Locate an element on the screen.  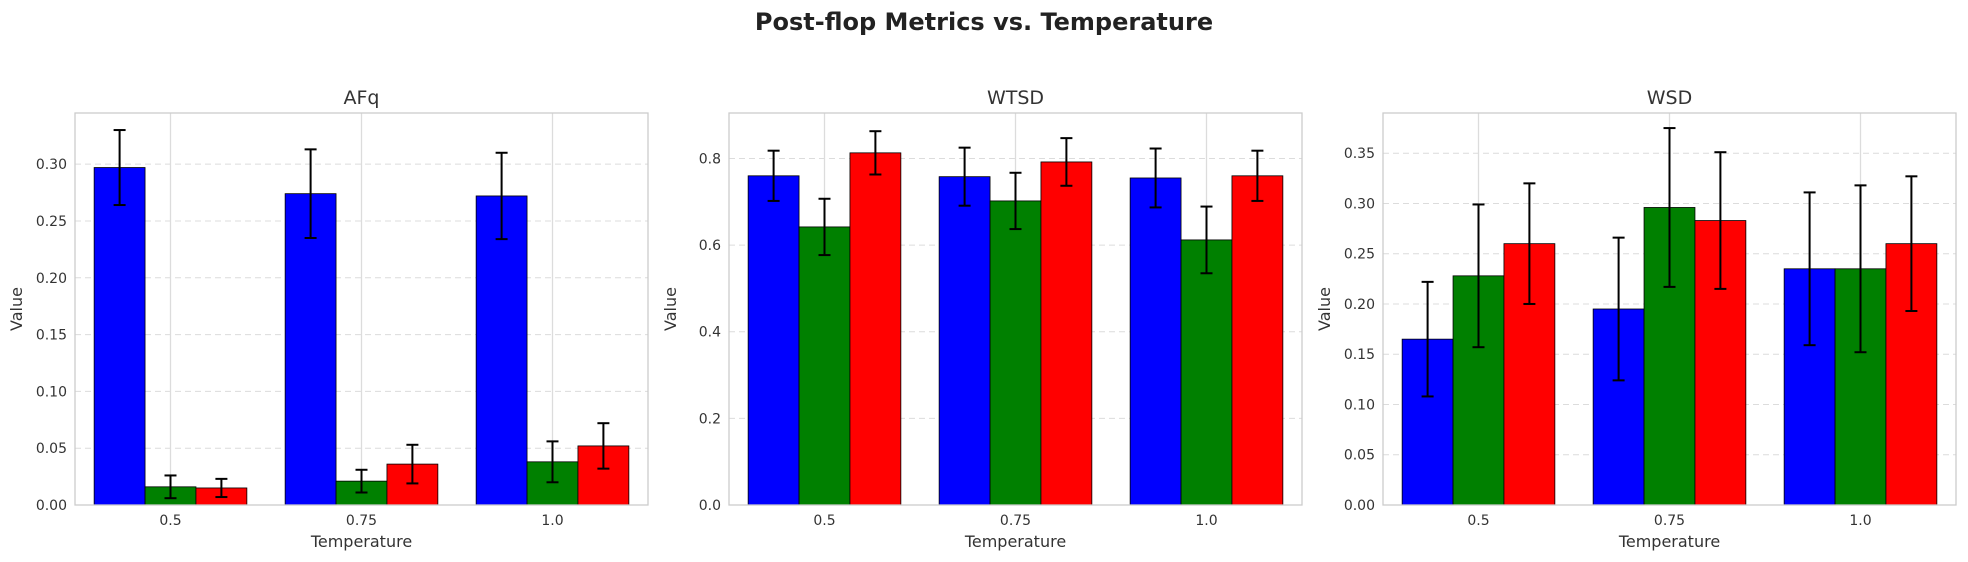
panel-title: AFq is located at coordinates (362, 98).